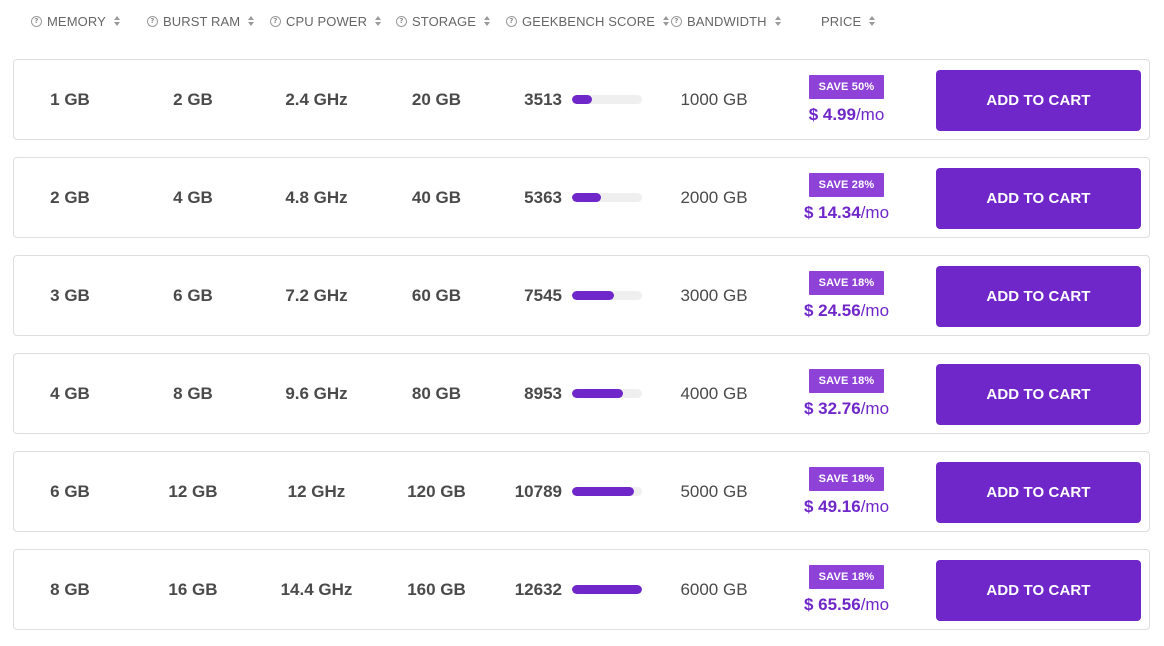 The width and height of the screenshot is (1164, 646). What do you see at coordinates (846, 184) in the screenshot?
I see `save-badge: SAVE 28%` at bounding box center [846, 184].